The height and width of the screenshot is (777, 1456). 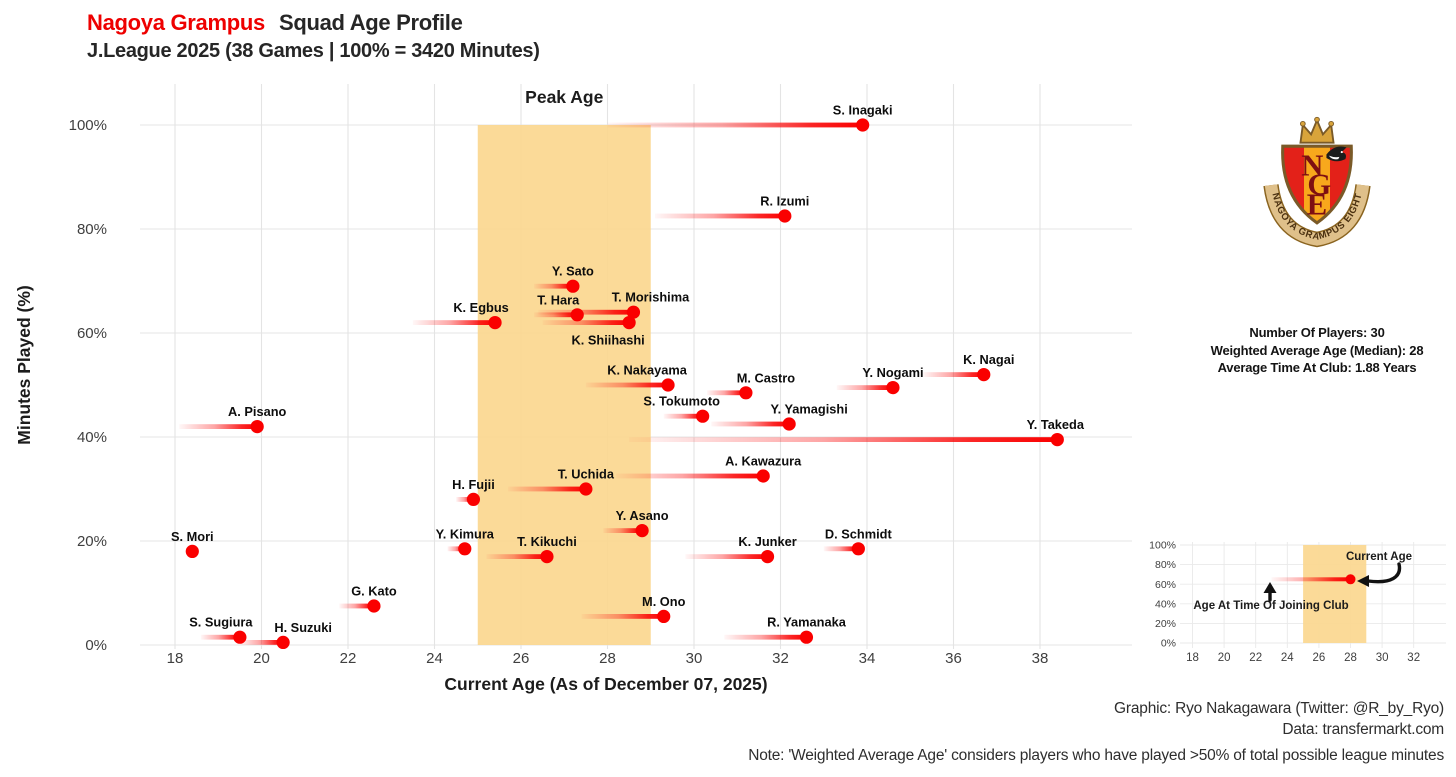 I want to click on x-tick-label: 18, so click(x=175, y=658).